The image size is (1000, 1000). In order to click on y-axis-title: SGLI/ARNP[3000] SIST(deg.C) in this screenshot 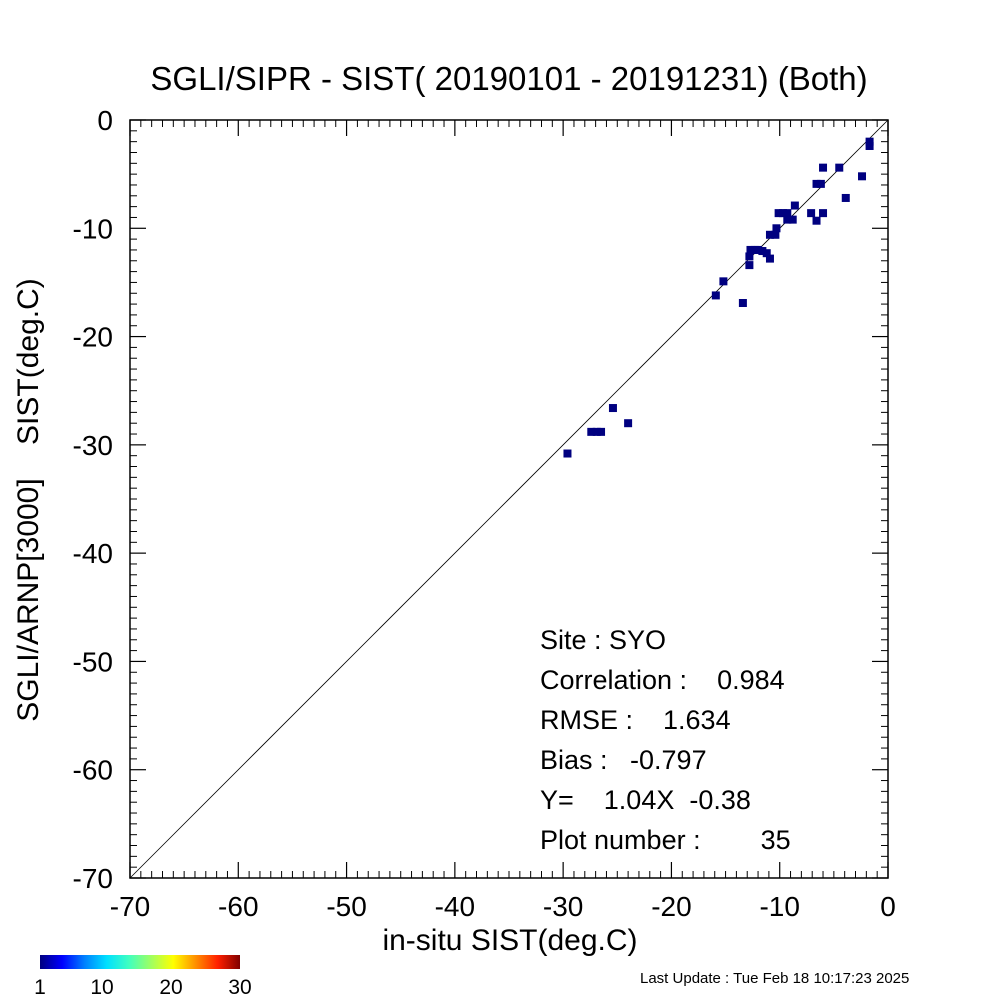, I will do `click(28, 500)`.